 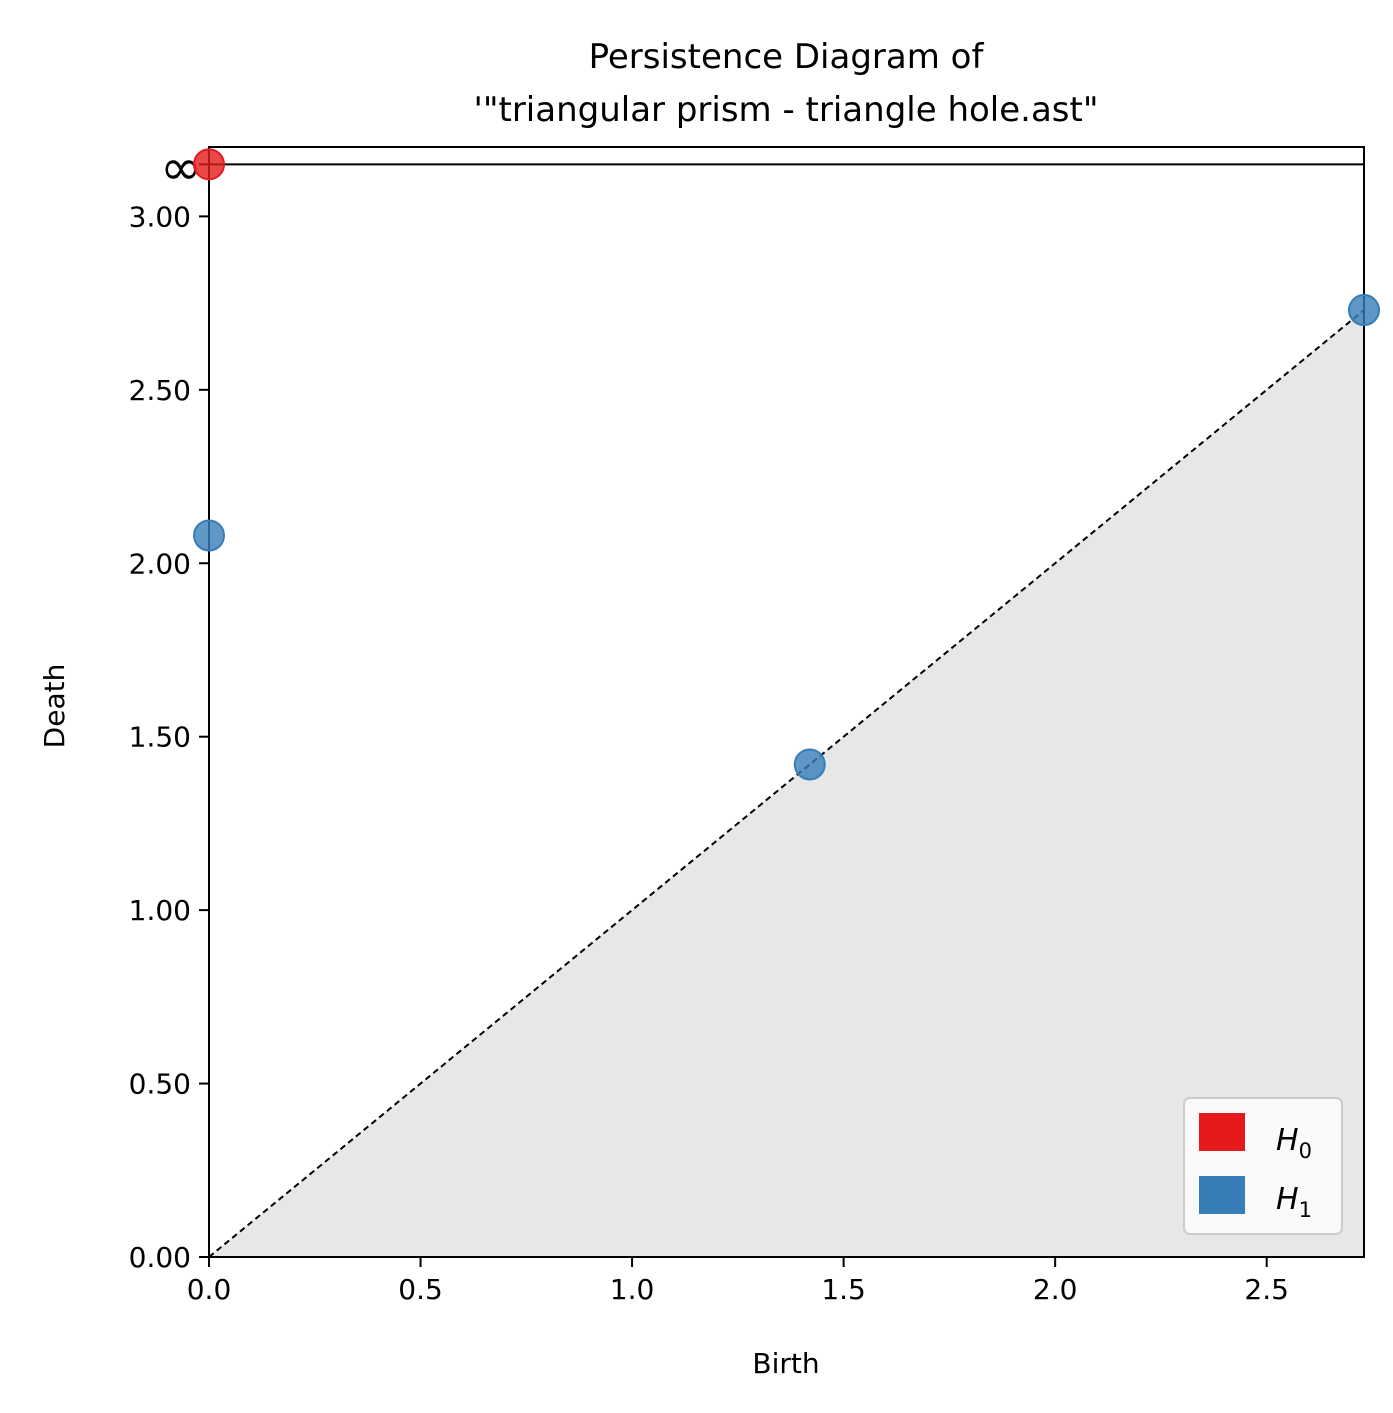 What do you see at coordinates (1222, 1132) in the screenshot?
I see `legend-swatch-h0` at bounding box center [1222, 1132].